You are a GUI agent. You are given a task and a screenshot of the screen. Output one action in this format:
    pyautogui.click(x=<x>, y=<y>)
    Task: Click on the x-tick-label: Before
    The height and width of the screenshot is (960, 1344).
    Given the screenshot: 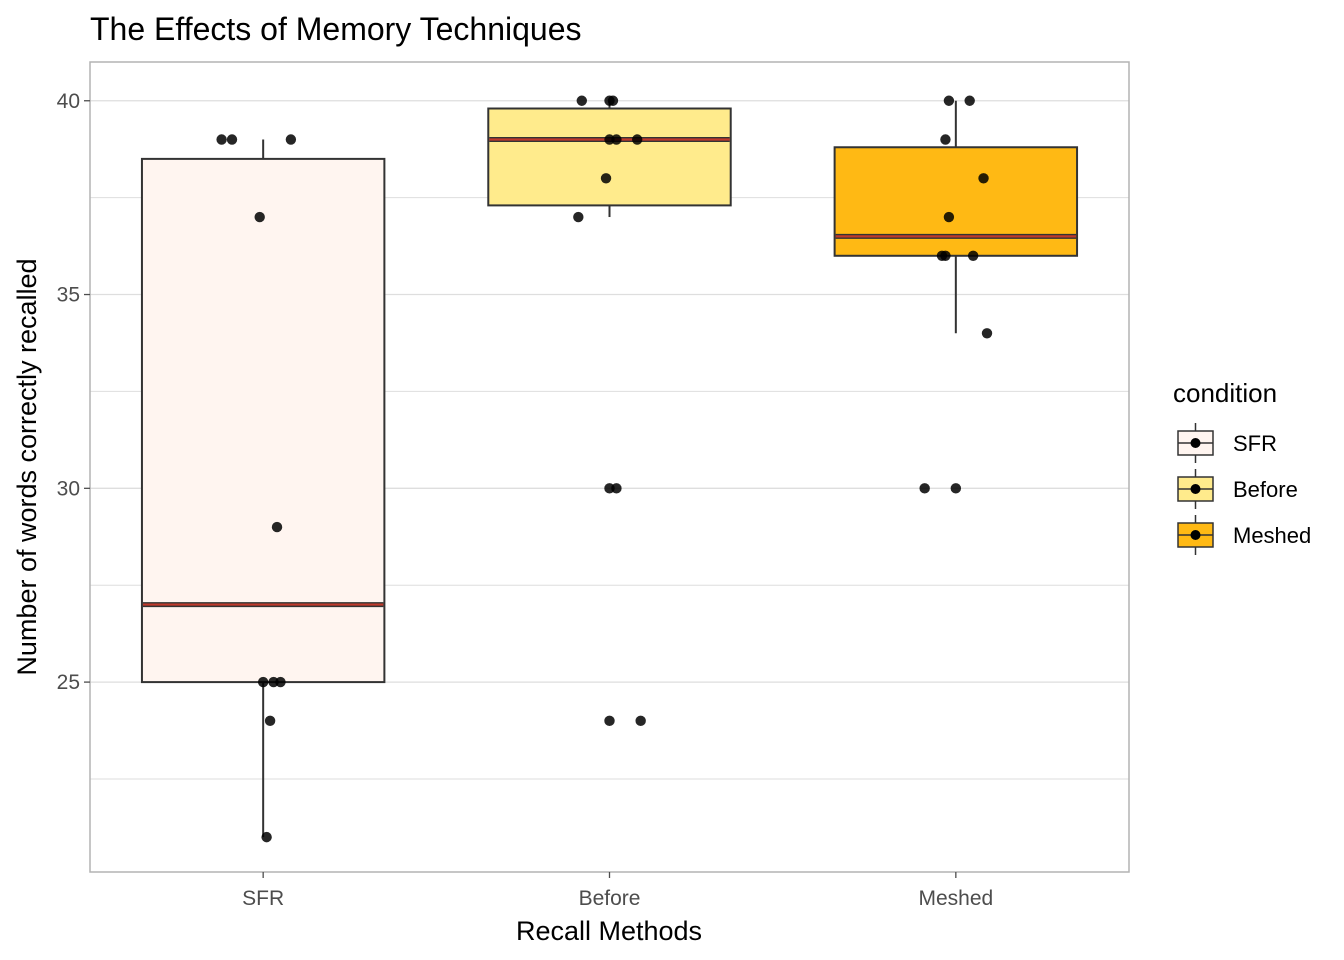 What is the action you would take?
    pyautogui.click(x=610, y=898)
    